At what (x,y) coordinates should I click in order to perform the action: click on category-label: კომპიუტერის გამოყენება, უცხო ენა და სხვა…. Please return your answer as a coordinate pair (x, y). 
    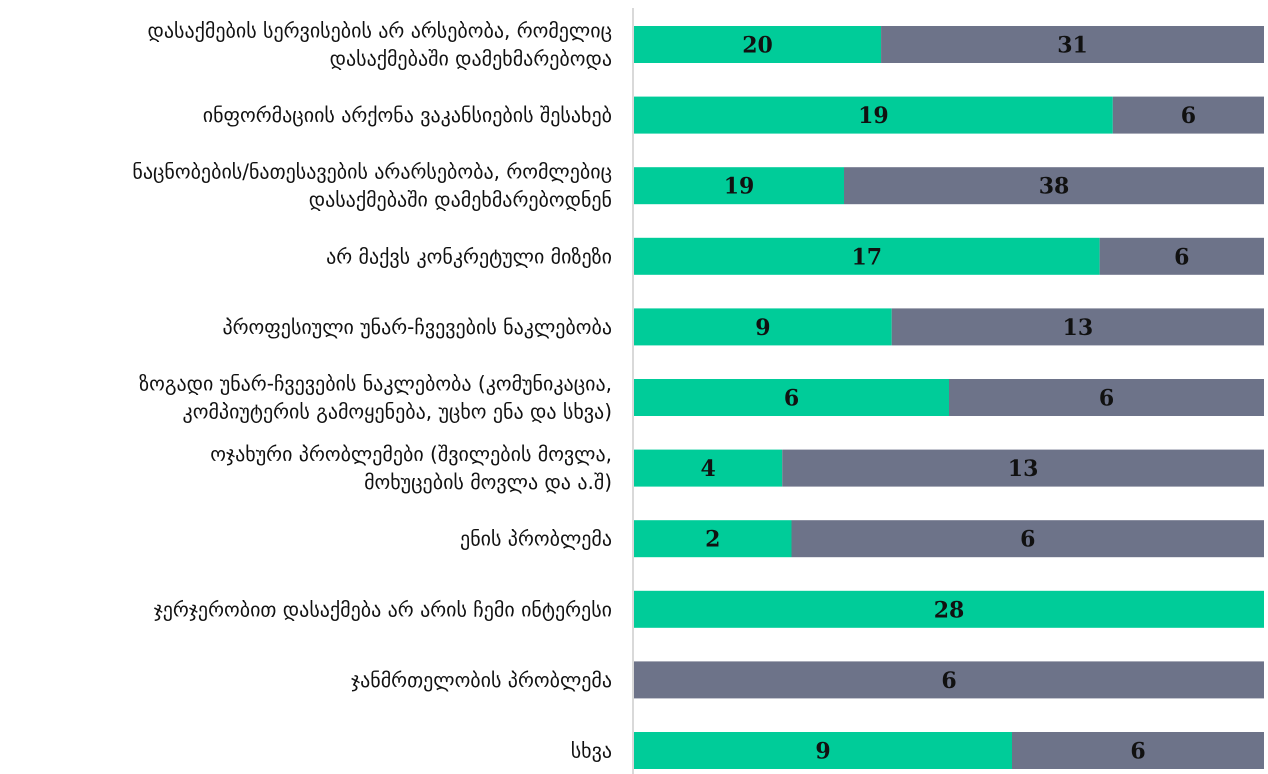
    Looking at the image, I should click on (397, 412).